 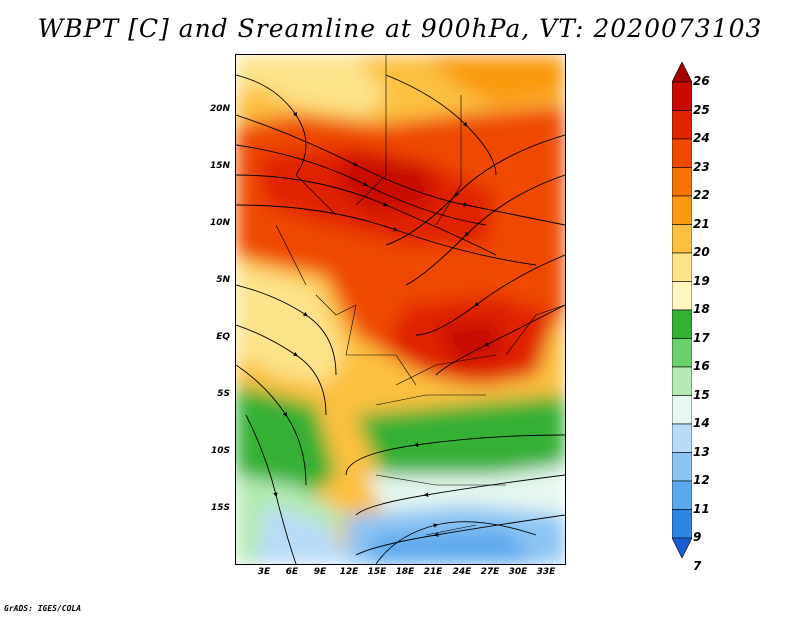 I want to click on lon-label-18e: 18E, so click(x=405, y=572).